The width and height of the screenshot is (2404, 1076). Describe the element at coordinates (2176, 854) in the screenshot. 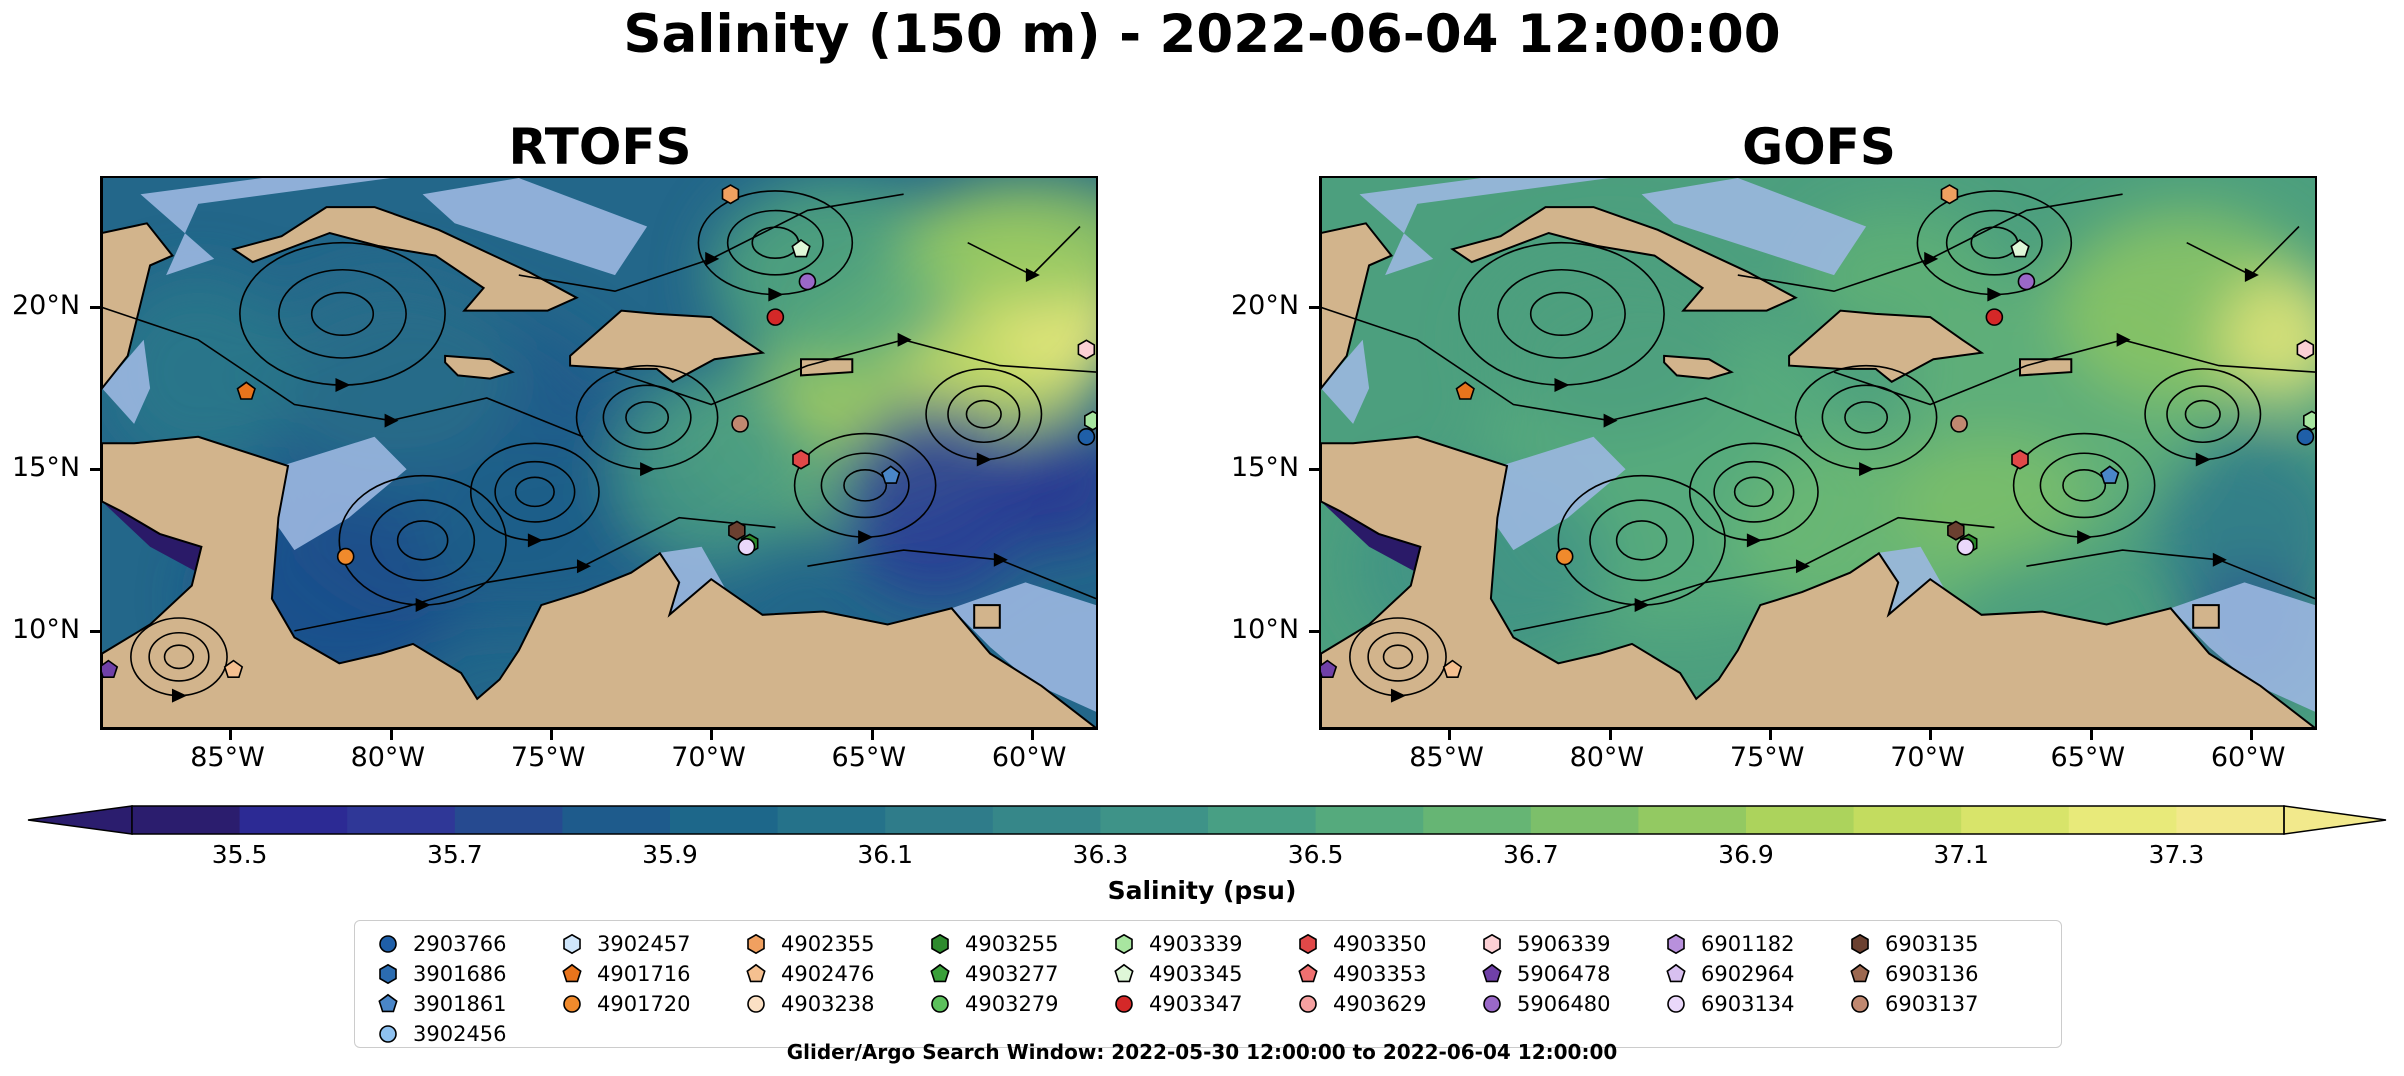

I see `colorbar-tick-label: 37.3` at that location.